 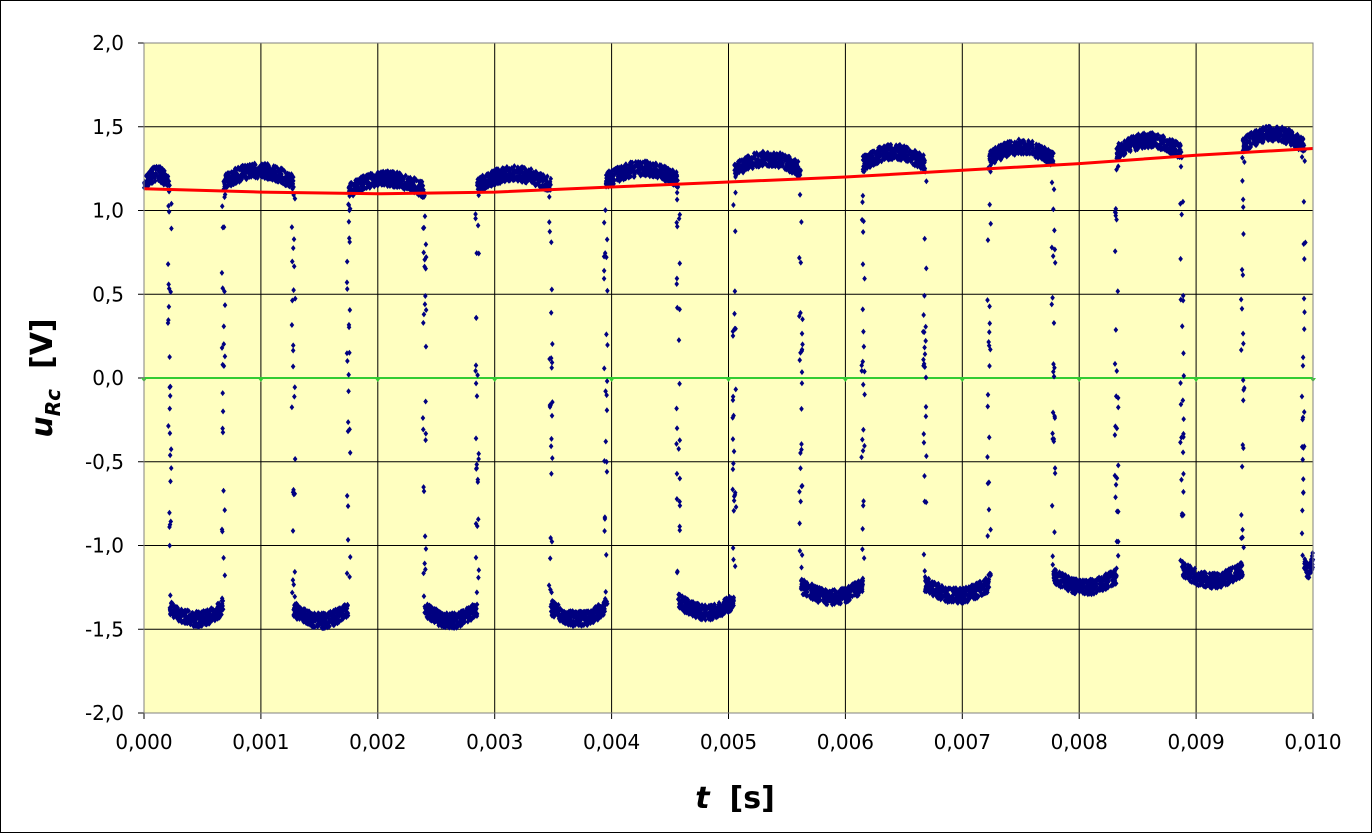 I want to click on x-tick-label: 0,008, so click(x=1079, y=742).